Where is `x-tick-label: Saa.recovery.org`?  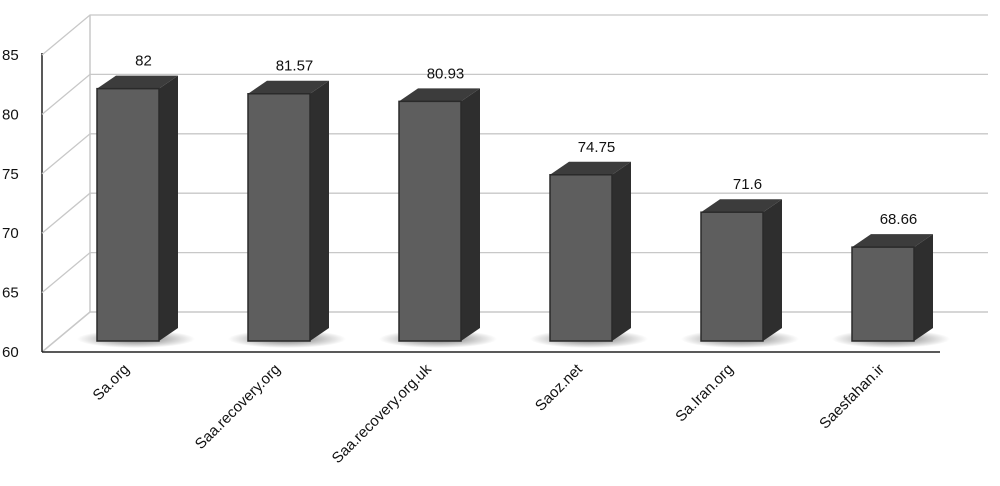
x-tick-label: Saa.recovery.org is located at coordinates (238, 407).